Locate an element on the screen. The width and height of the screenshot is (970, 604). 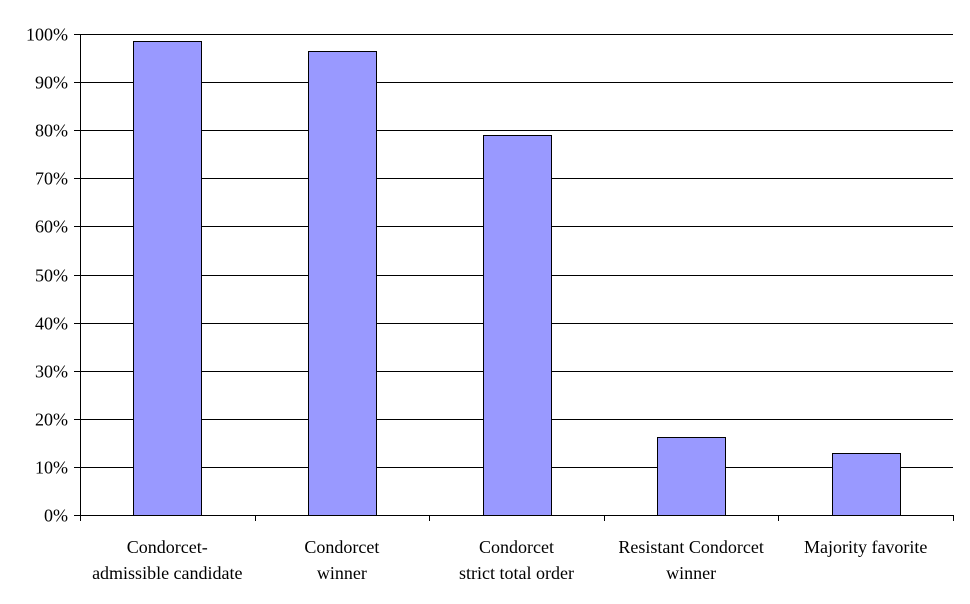
y-tick-label-7: 70% is located at coordinates (51, 179).